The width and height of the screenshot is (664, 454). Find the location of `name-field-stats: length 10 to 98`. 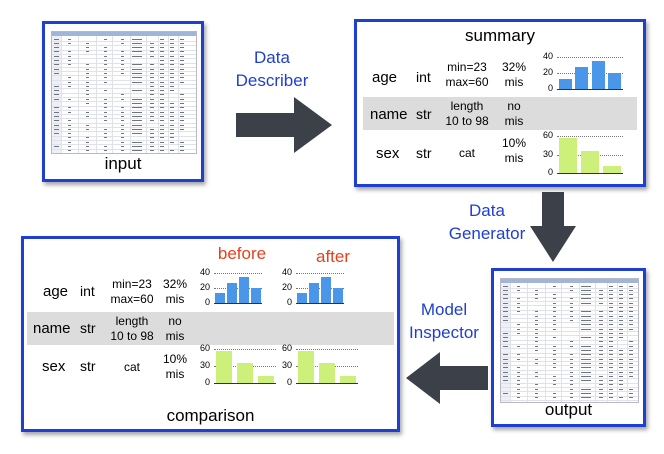

name-field-stats: length 10 to 98 is located at coordinates (467, 114).